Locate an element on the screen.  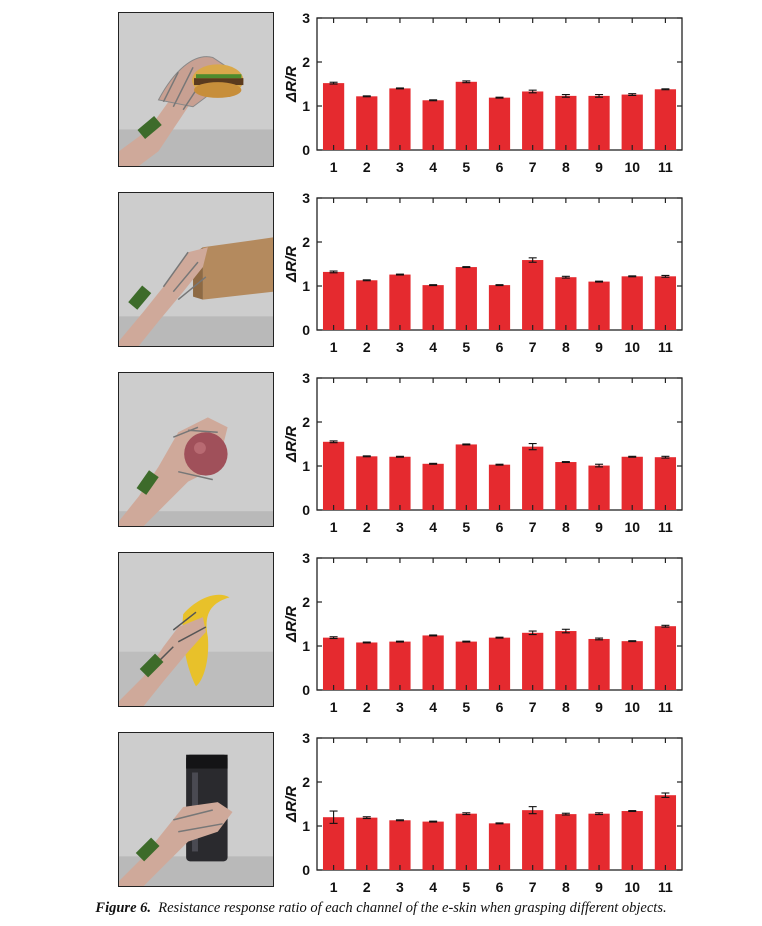
chart-panel-2: 0 1 2 3 1 2 3 4 5 6 7 8 9 10 11 ΔR/R is located at coordinates (482, 275).